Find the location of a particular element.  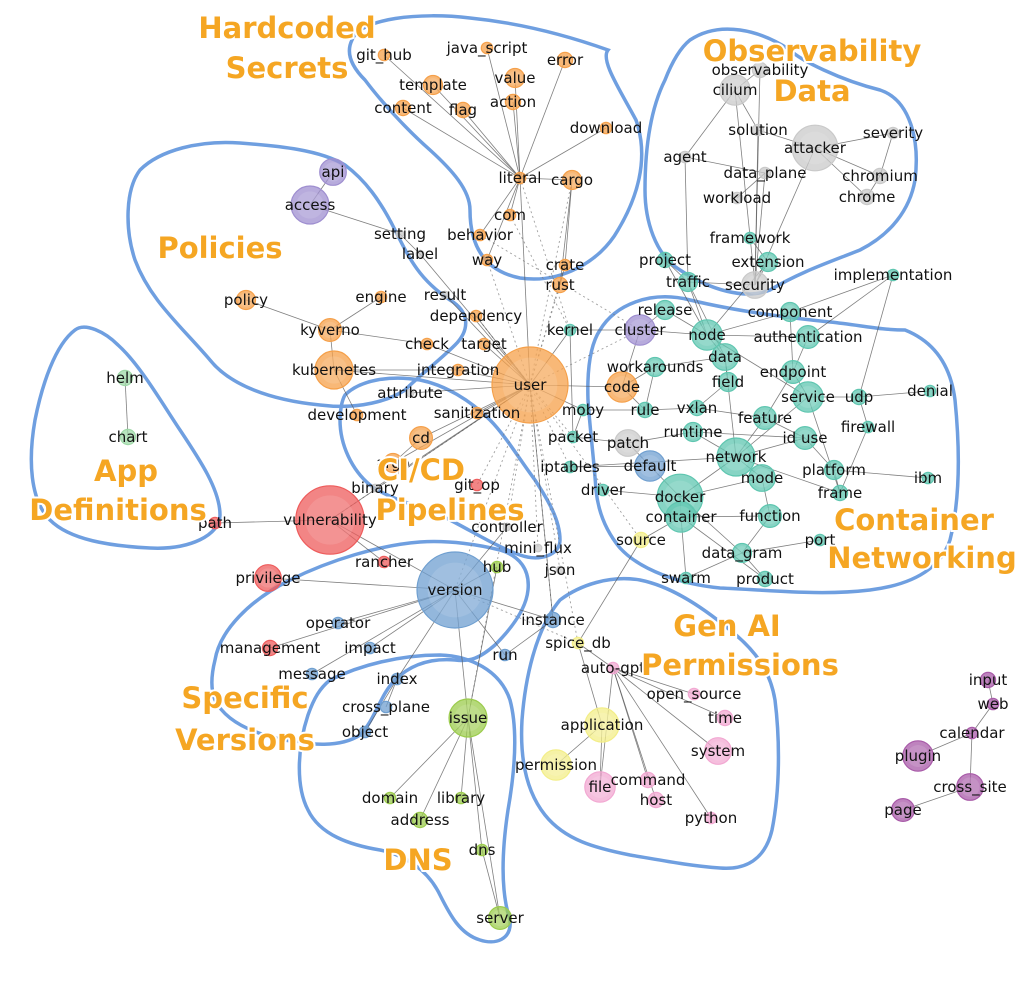

node-controller is located at coordinates (507, 527).